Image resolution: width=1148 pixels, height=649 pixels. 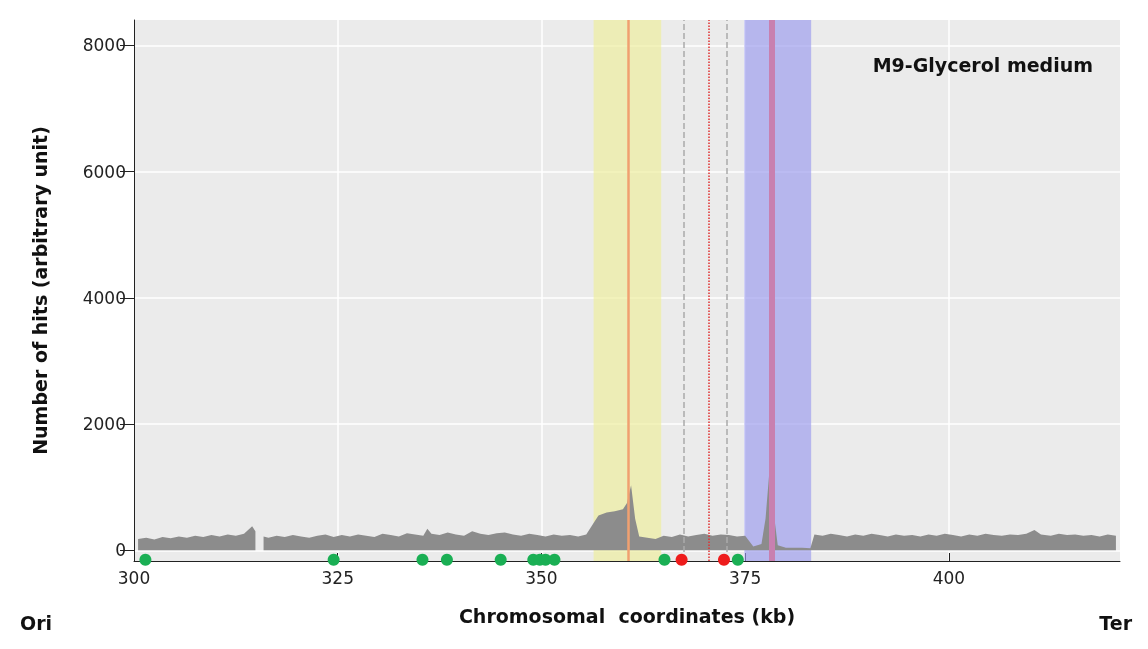 What do you see at coordinates (337, 577) in the screenshot?
I see `x-tick-label: 325` at bounding box center [337, 577].